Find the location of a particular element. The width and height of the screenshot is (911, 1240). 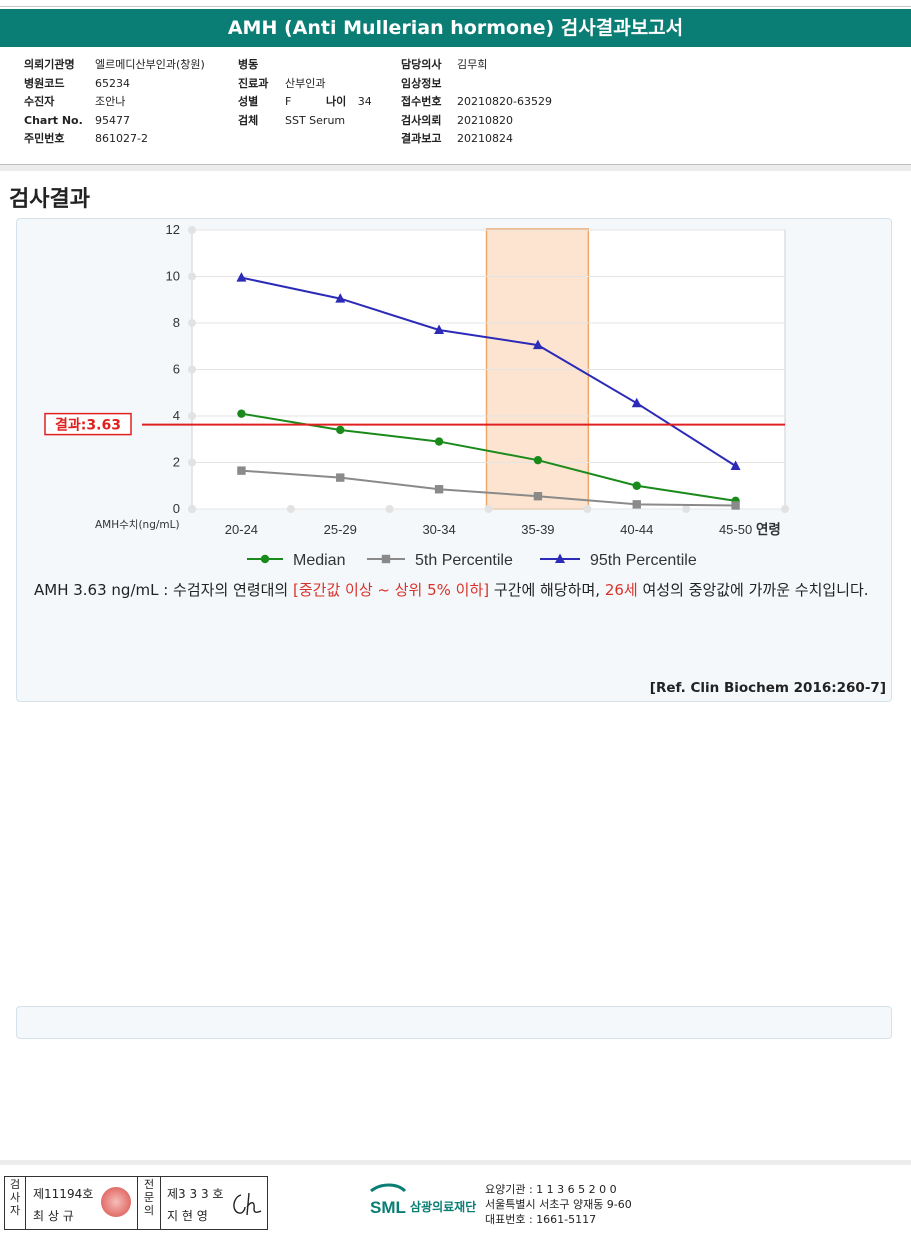

reference-citation: [Ref. Clin Biochem 2016:260-7] is located at coordinates (767, 688).